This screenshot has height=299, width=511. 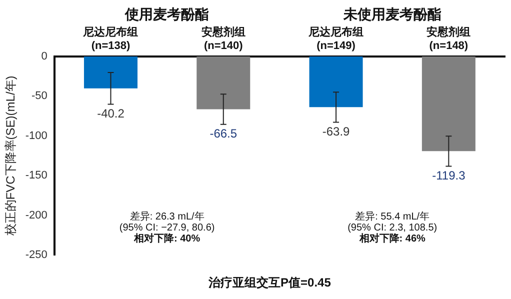 What do you see at coordinates (336, 131) in the screenshot?
I see `data-label: -63.9` at bounding box center [336, 131].